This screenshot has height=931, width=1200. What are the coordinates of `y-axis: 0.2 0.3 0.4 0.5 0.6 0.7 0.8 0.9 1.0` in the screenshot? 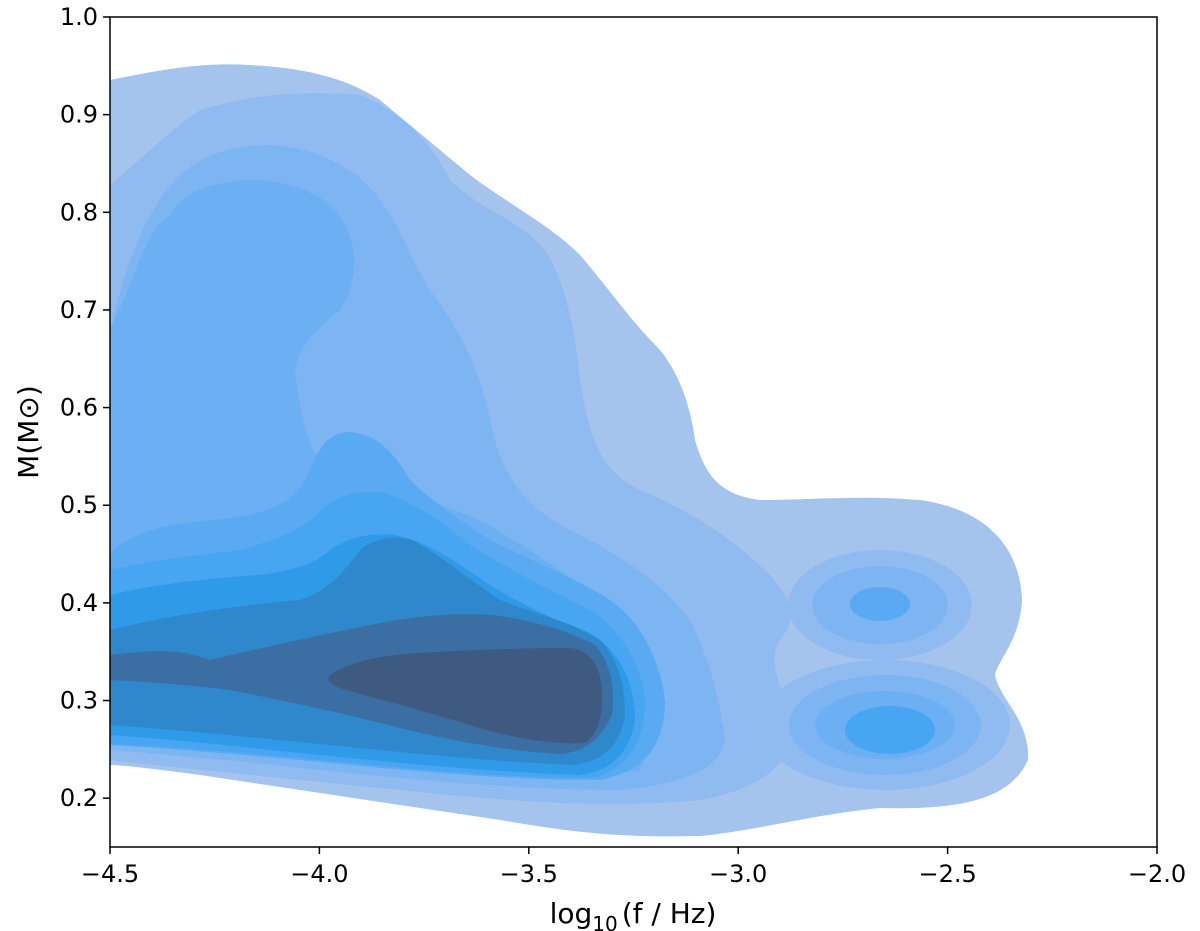 It's located at (85, 407).